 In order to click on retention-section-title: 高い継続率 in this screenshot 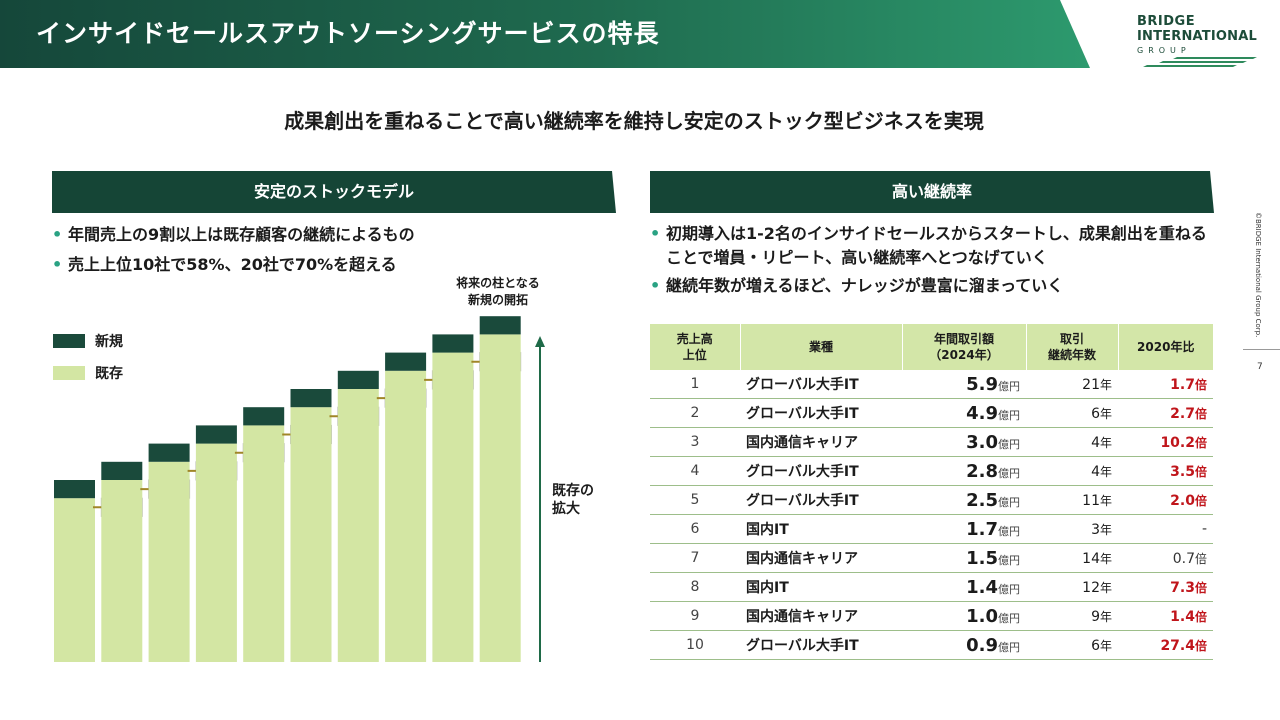, I will do `click(932, 192)`.